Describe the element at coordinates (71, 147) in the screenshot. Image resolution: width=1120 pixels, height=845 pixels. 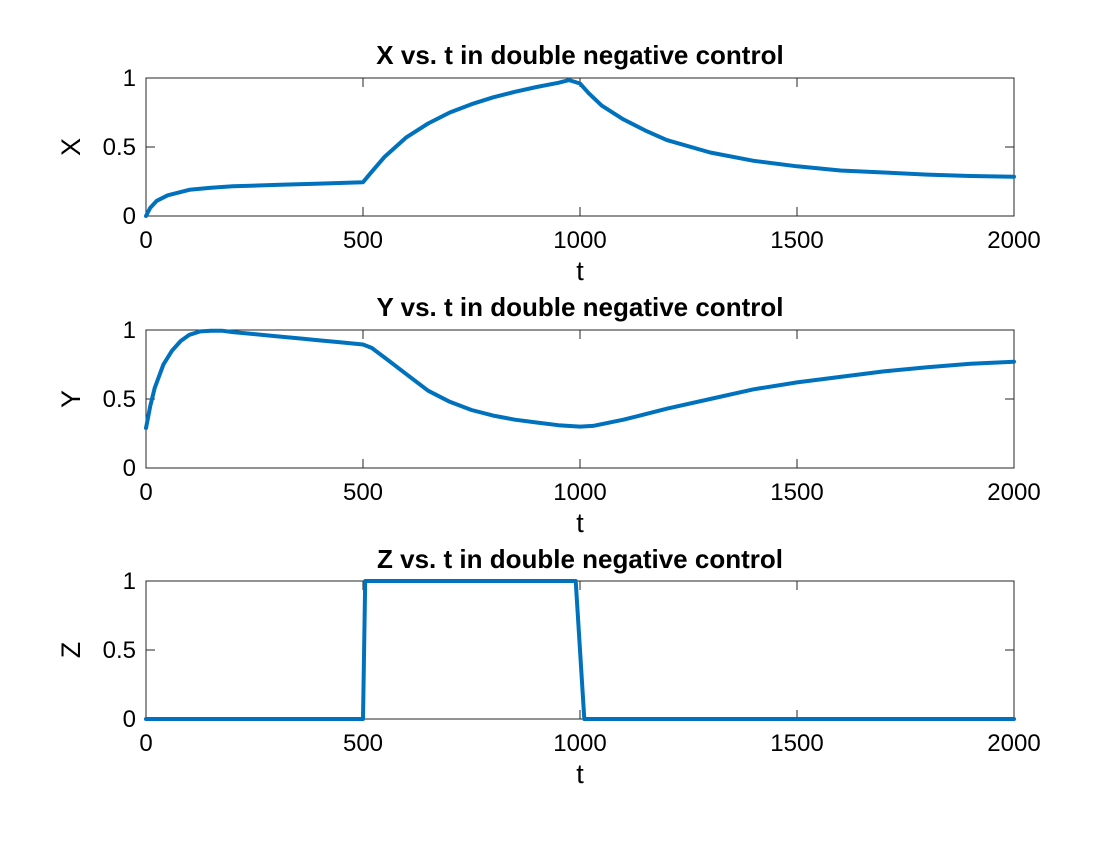
I see `y-axis-label: X` at that location.